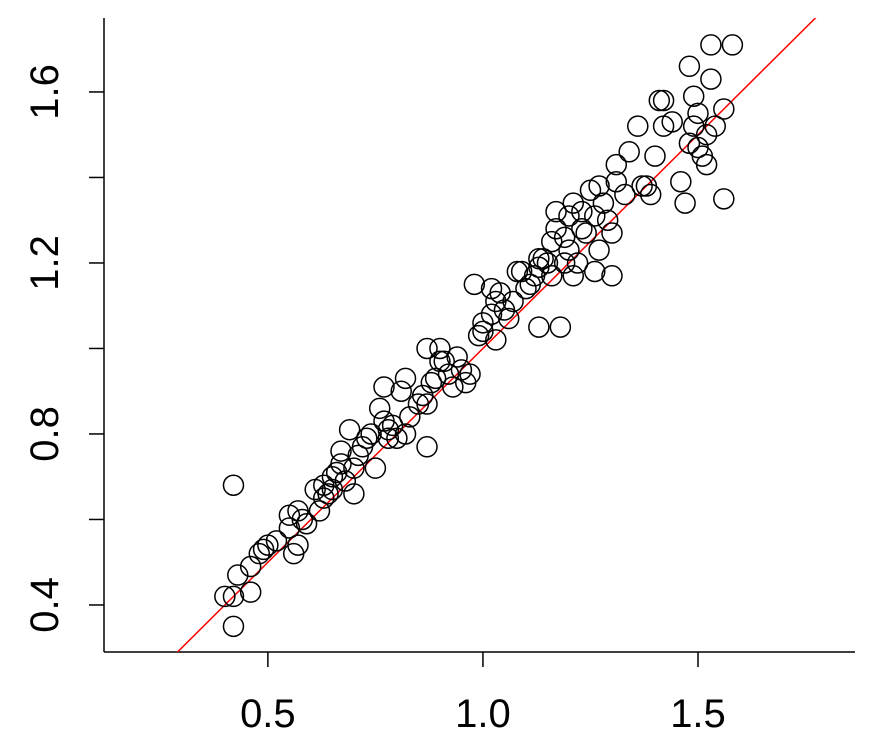 The height and width of the screenshot is (754, 877). What do you see at coordinates (698, 714) in the screenshot?
I see `x-tick-label: 1.5` at bounding box center [698, 714].